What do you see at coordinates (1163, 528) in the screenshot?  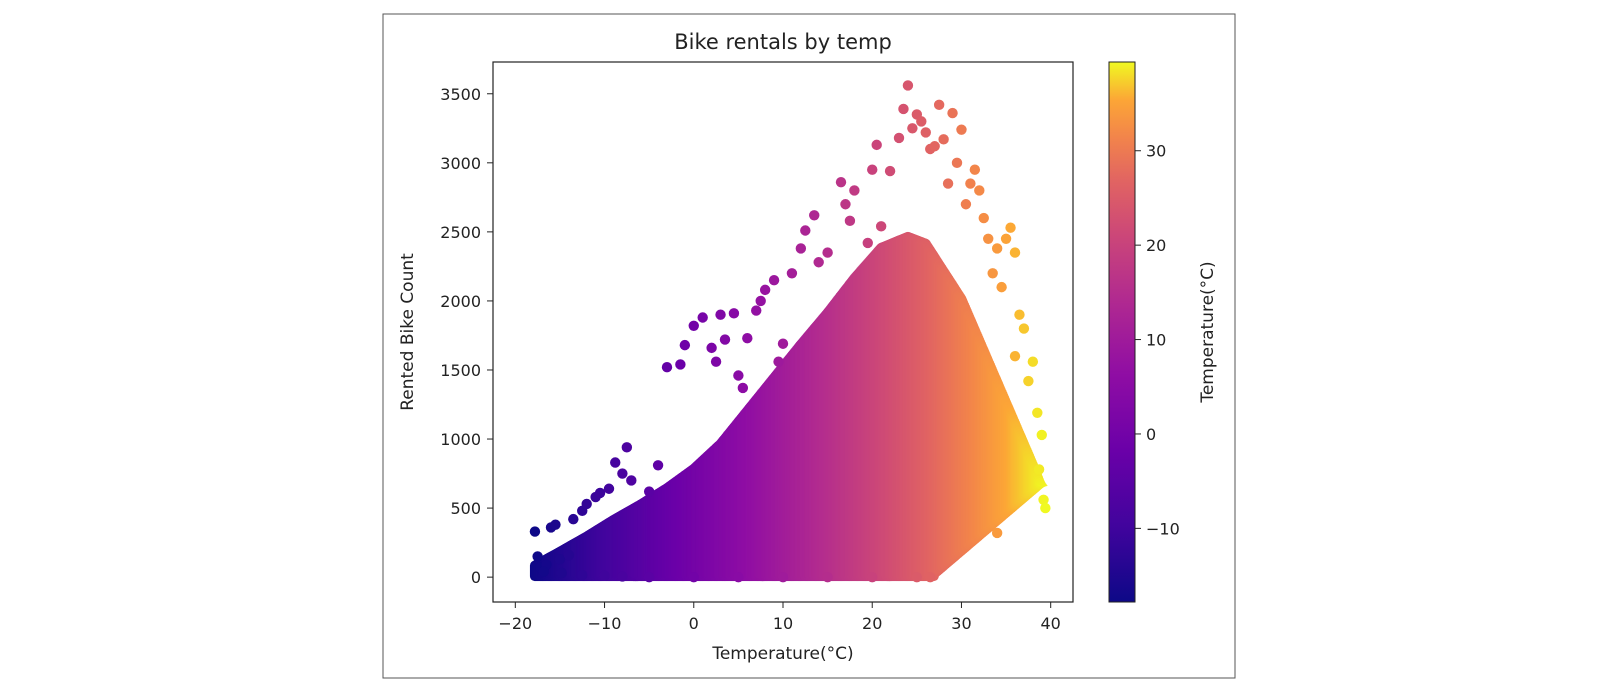 I see `colorbar-tick-label: −10` at bounding box center [1163, 528].